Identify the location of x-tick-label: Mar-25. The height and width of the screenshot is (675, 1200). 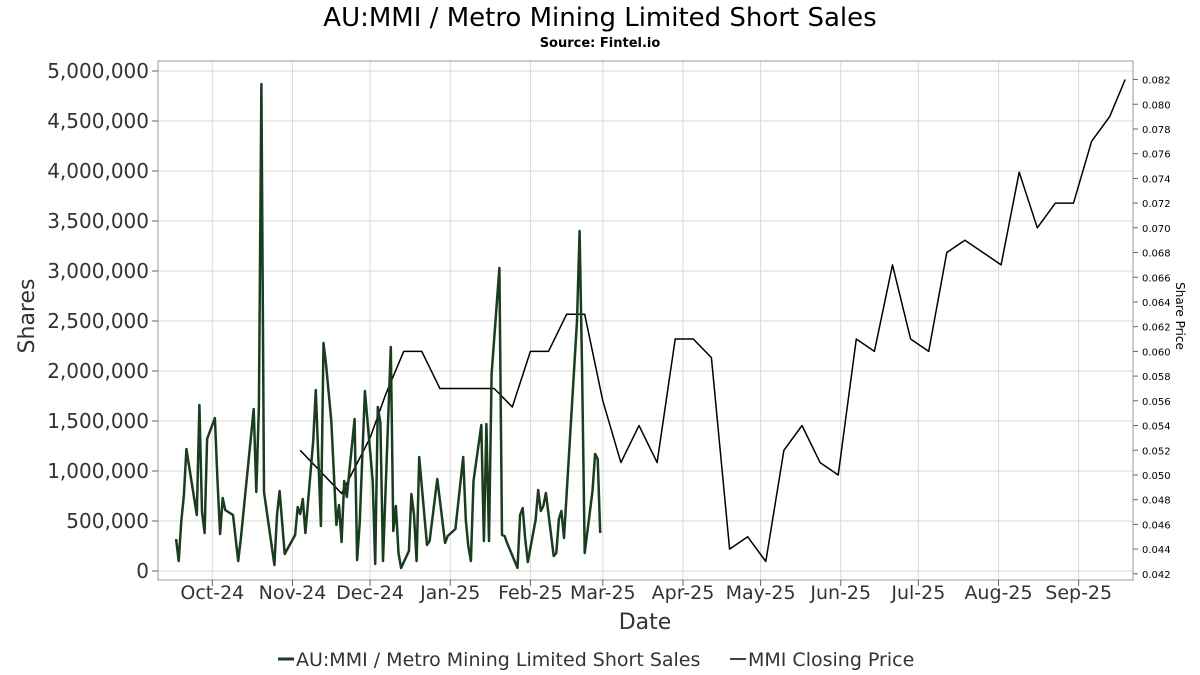
(603, 593).